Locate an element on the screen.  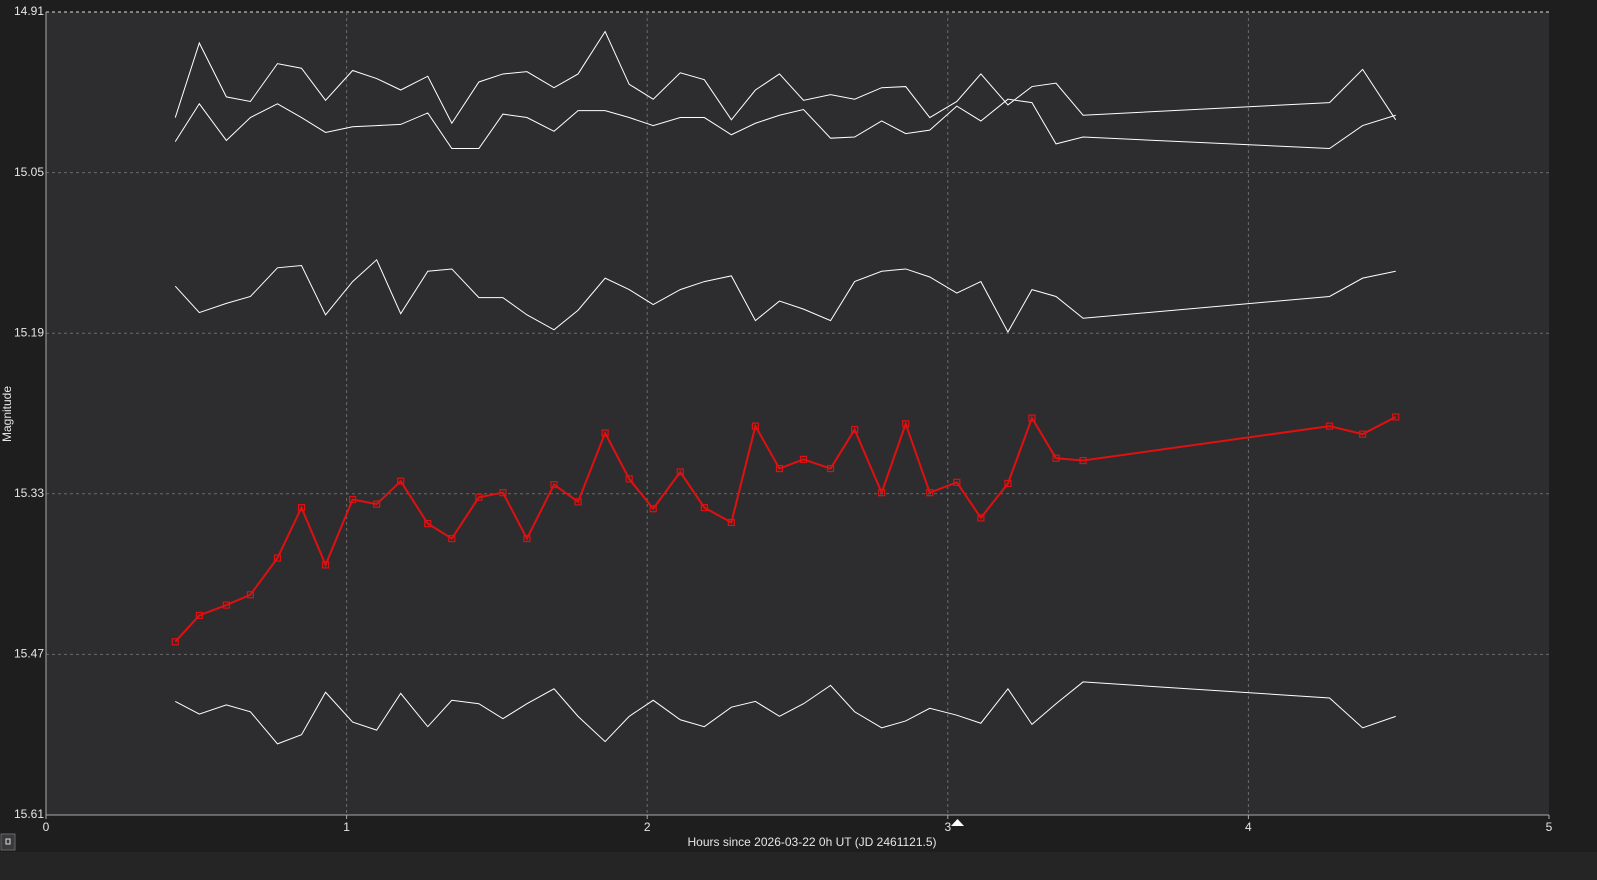
y-axis-label: Magnitude is located at coordinates (7, 414).